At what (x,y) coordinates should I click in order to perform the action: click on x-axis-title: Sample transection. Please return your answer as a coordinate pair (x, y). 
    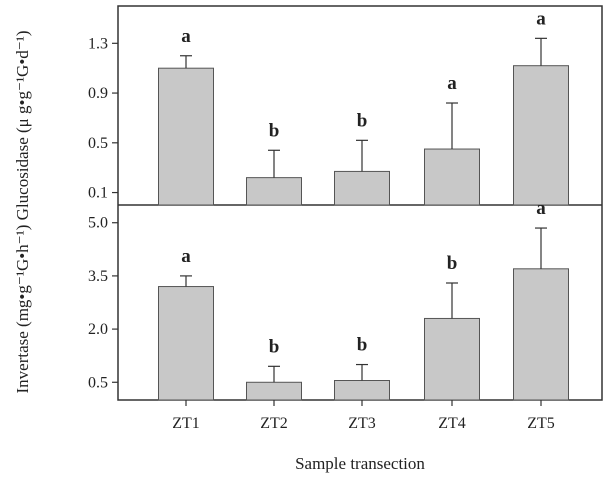
    Looking at the image, I should click on (360, 463).